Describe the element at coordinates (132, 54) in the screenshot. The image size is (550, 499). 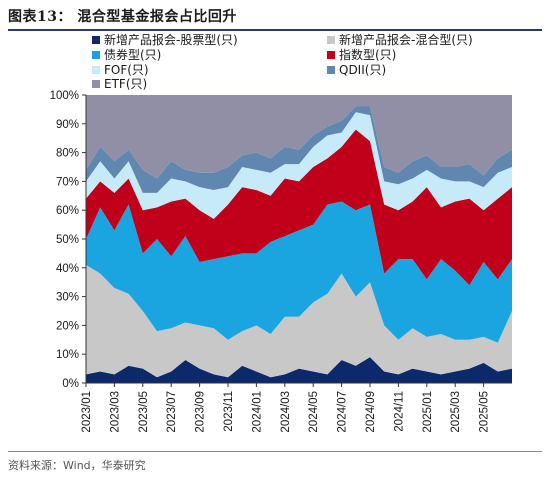
I see `legend-label: 债券型(只)` at that location.